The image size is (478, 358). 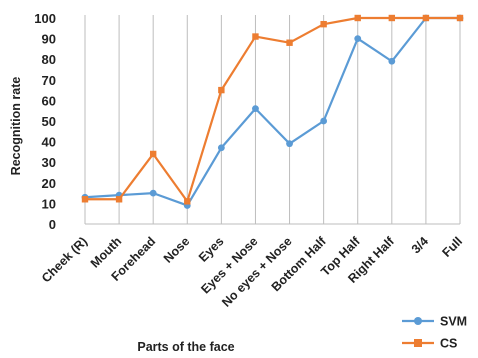 What do you see at coordinates (448, 344) in the screenshot?
I see `legend-label-cs: CS` at bounding box center [448, 344].